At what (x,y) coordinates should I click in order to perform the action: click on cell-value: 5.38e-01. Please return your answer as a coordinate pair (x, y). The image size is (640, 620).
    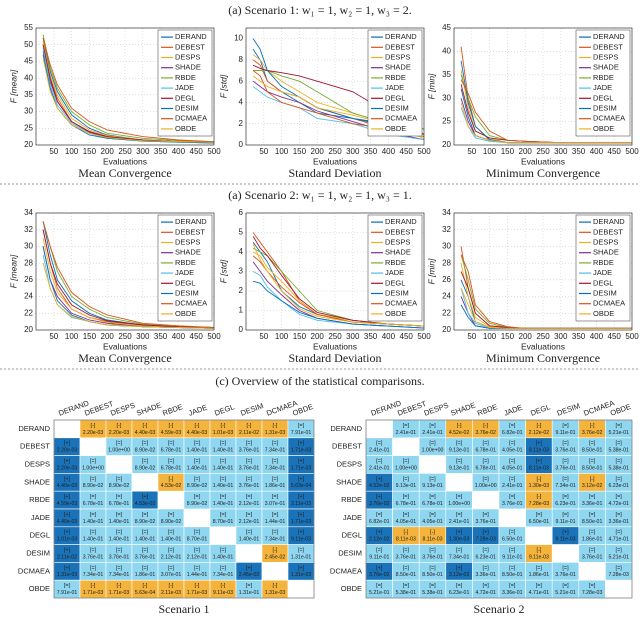
    Looking at the image, I should click on (406, 593).